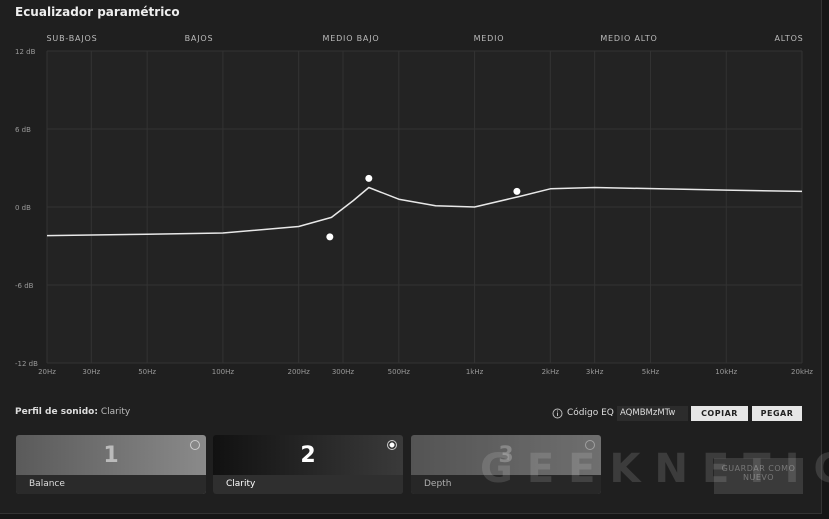  What do you see at coordinates (111, 455) in the screenshot?
I see `preset-number: 1` at bounding box center [111, 455].